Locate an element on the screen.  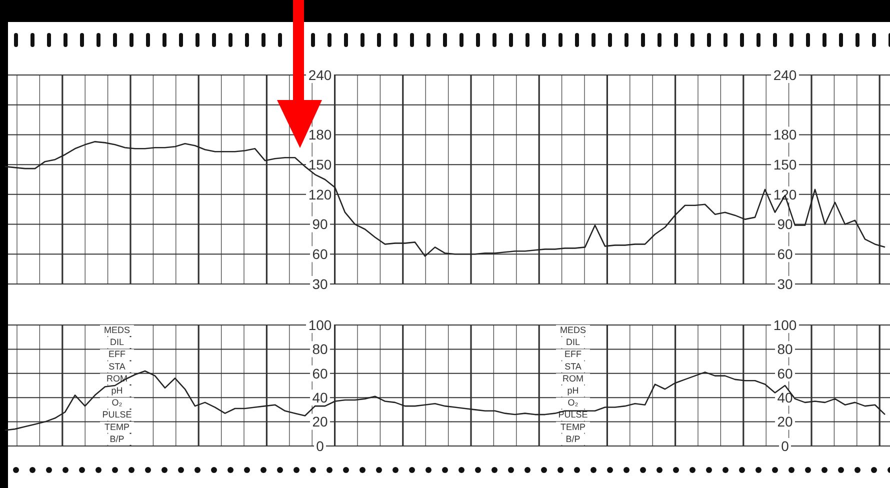
y-tick-label: 0 is located at coordinates (320, 446).